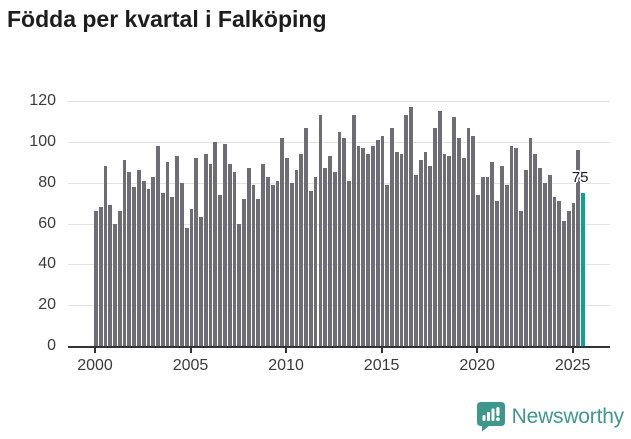 The height and width of the screenshot is (439, 631). Describe the element at coordinates (95, 365) in the screenshot. I see `x-tick-label: 2000` at that location.